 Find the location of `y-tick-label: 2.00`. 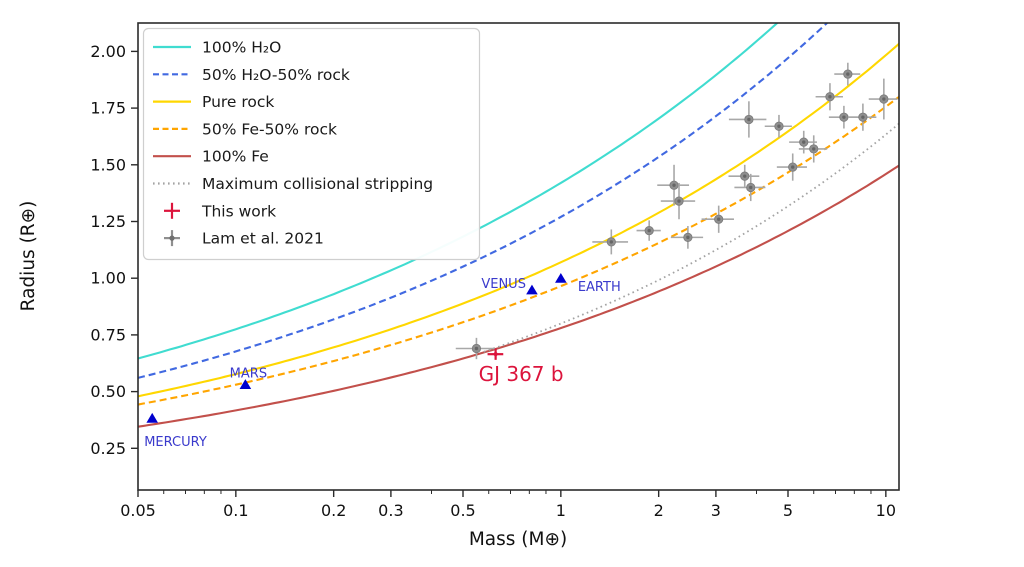

y-tick-label: 2.00 is located at coordinates (108, 51).